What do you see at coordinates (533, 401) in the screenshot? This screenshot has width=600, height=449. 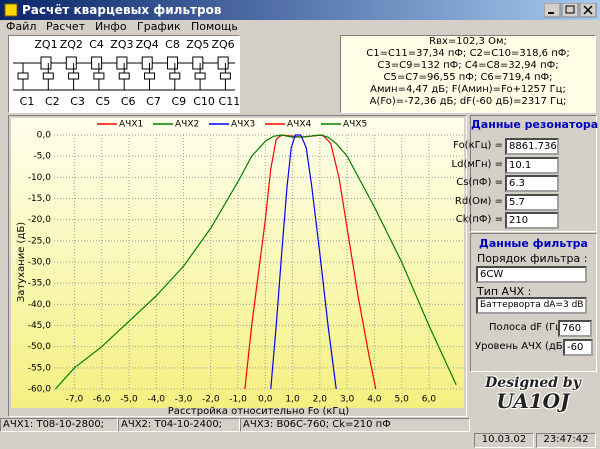 I see `branding-line: UA1OJ` at bounding box center [533, 401].